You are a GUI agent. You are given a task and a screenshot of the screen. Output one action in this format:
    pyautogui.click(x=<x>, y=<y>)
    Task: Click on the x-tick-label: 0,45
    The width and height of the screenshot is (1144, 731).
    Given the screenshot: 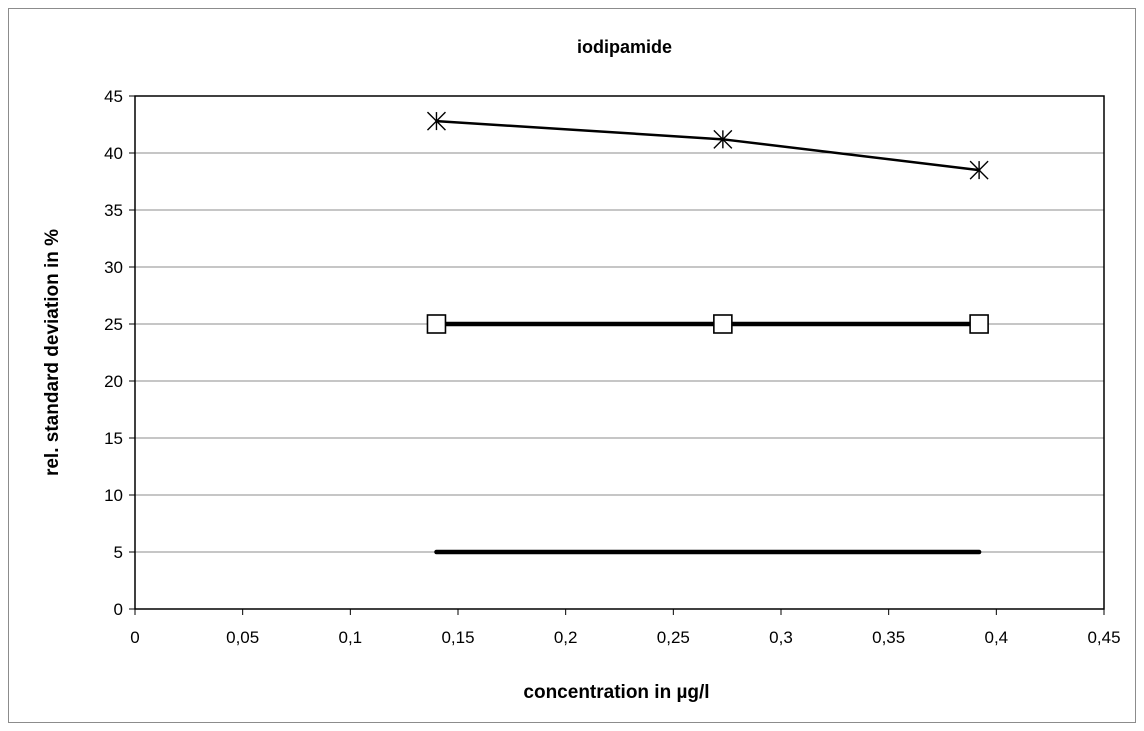 What is the action you would take?
    pyautogui.click(x=1103, y=637)
    